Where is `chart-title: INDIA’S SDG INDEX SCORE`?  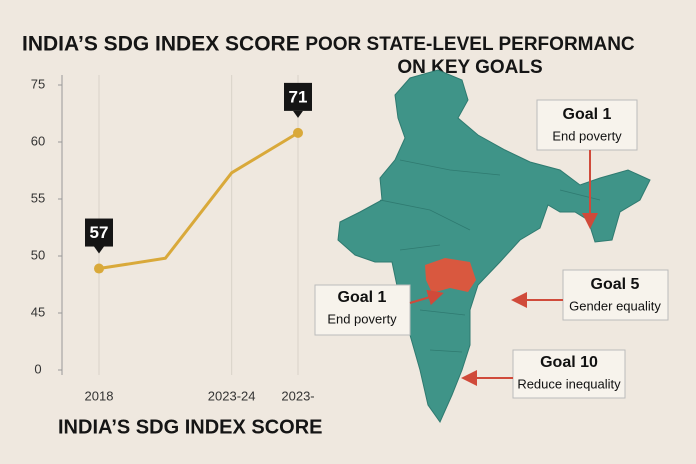 chart-title: INDIA’S SDG INDEX SCORE is located at coordinates (161, 44).